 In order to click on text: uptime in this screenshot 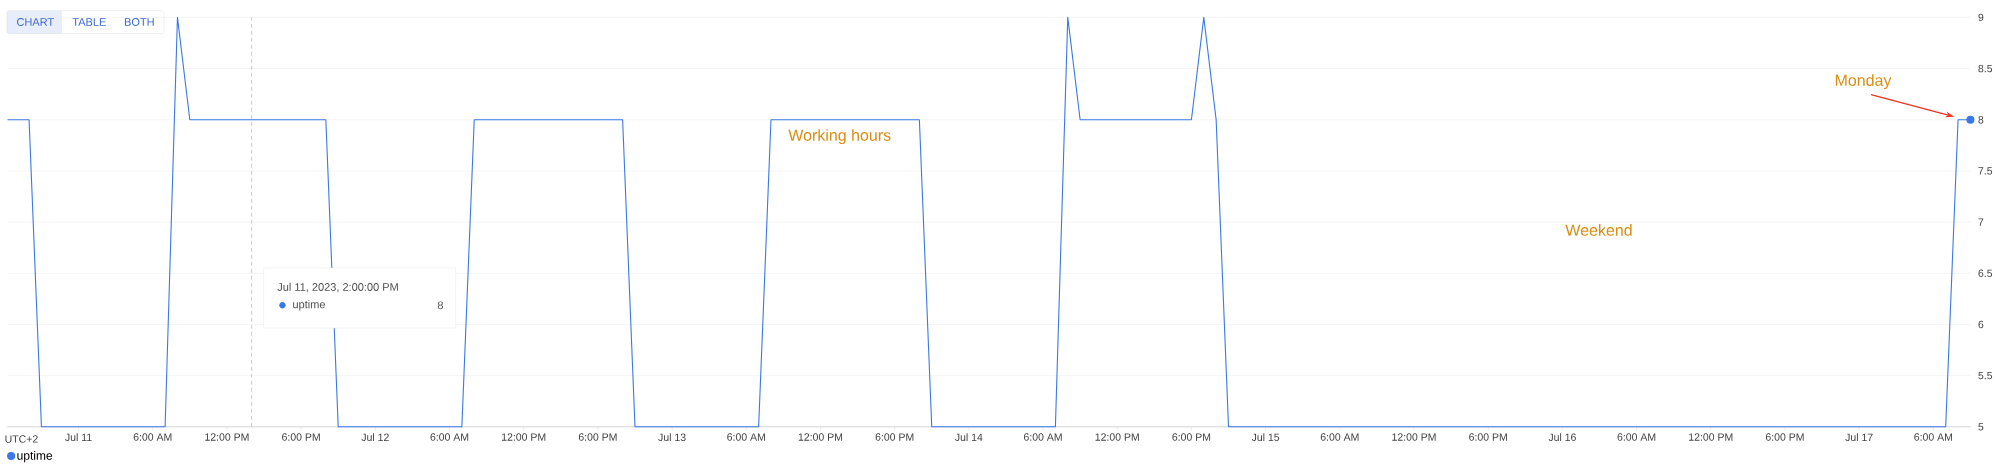, I will do `click(35, 456)`.